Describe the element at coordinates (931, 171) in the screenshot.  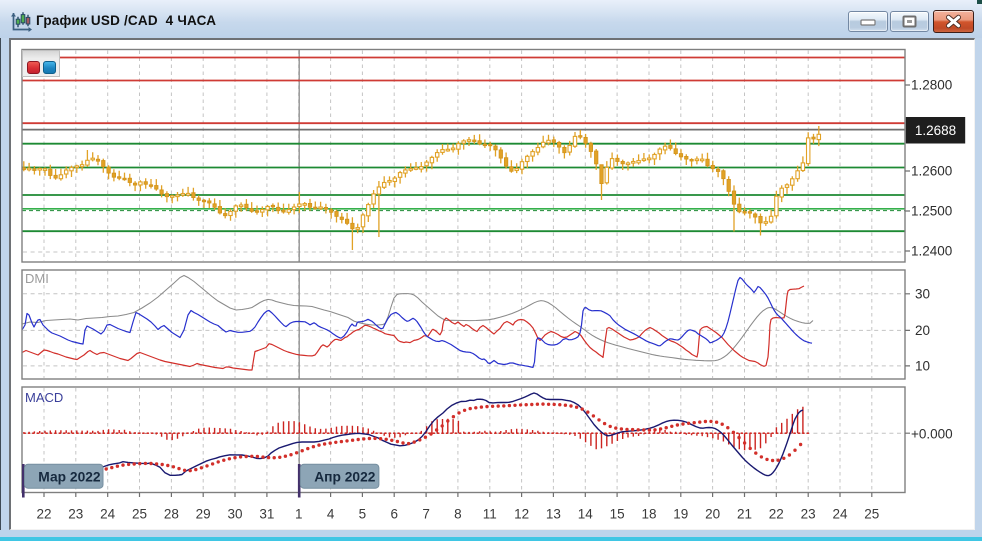
I see `svg-text: 1.2600` at that location.